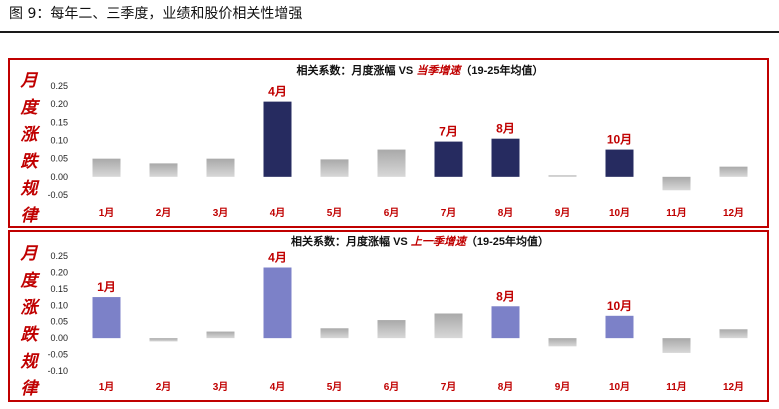 The width and height of the screenshot is (779, 409). What do you see at coordinates (389, 32) in the screenshot?
I see `title-rule` at bounding box center [389, 32].